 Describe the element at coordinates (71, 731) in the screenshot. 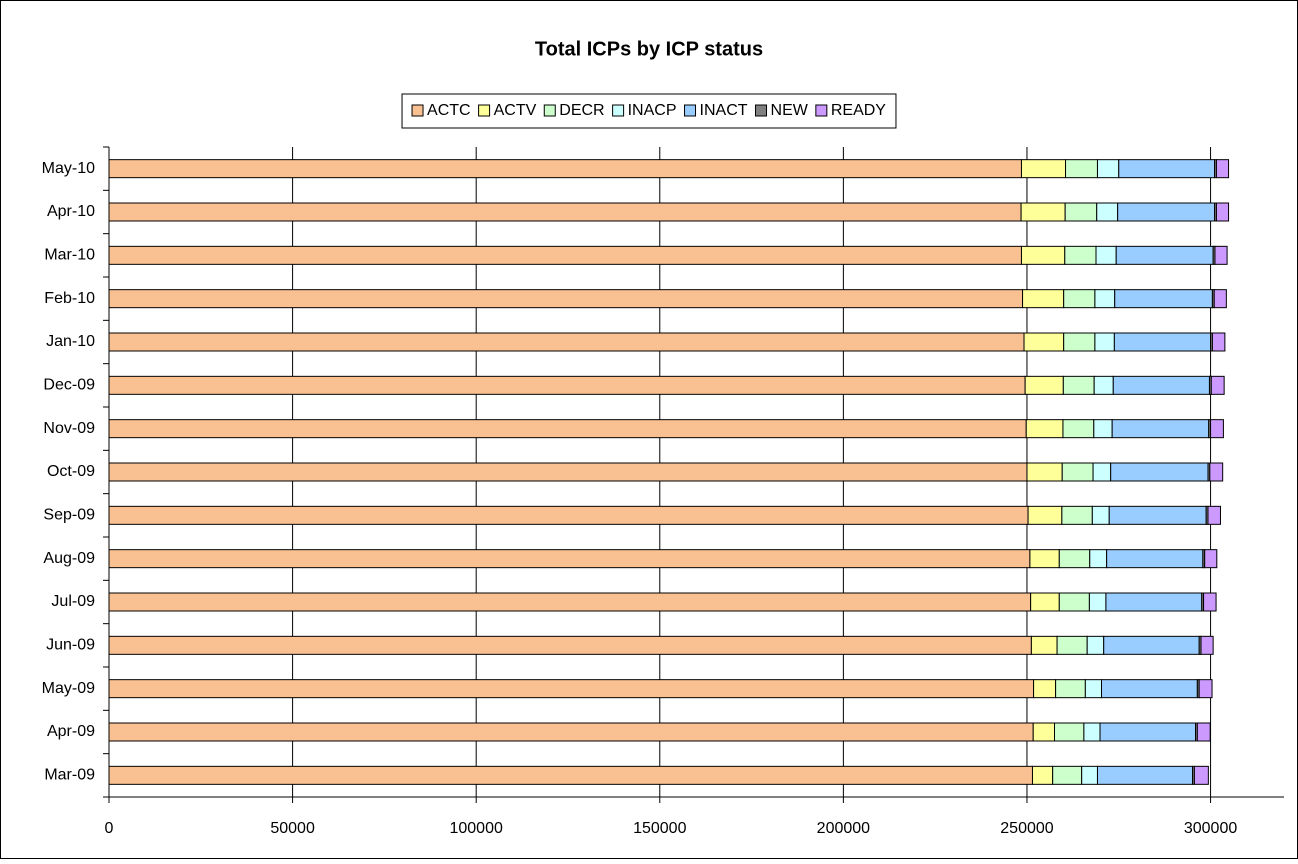

I see `y-tick-label: Apr-09` at that location.